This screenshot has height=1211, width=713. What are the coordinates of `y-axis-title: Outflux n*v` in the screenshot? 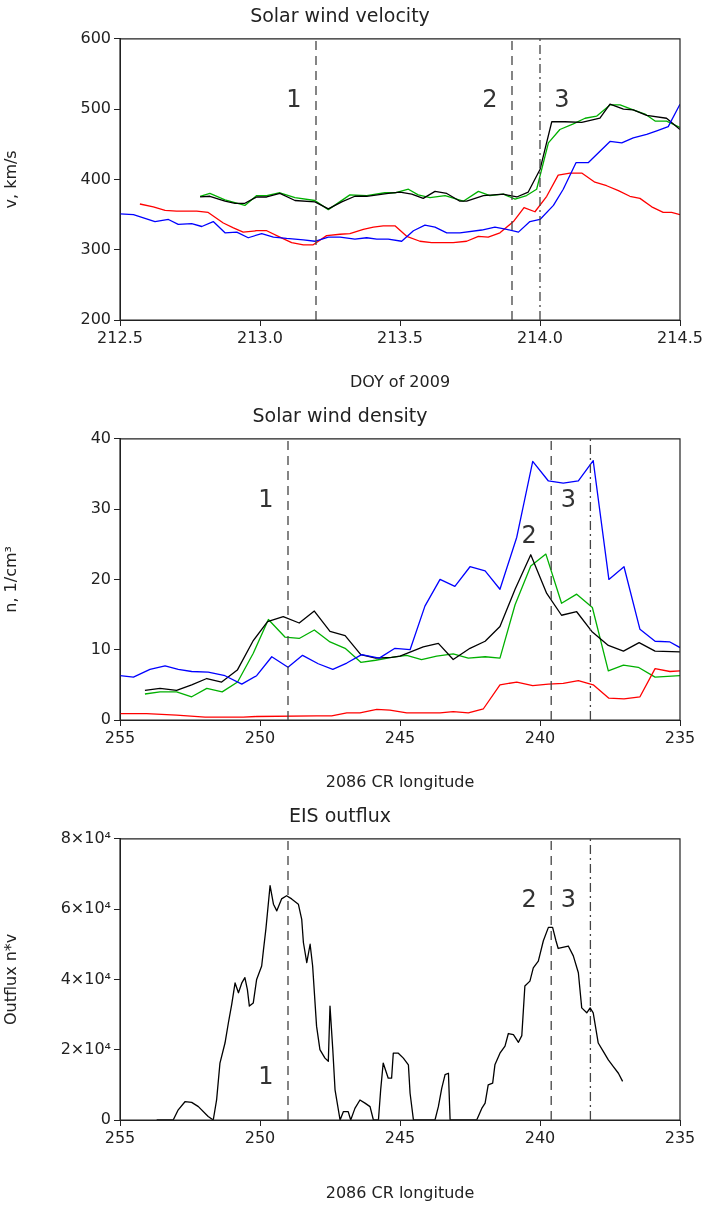 It's located at (10, 979).